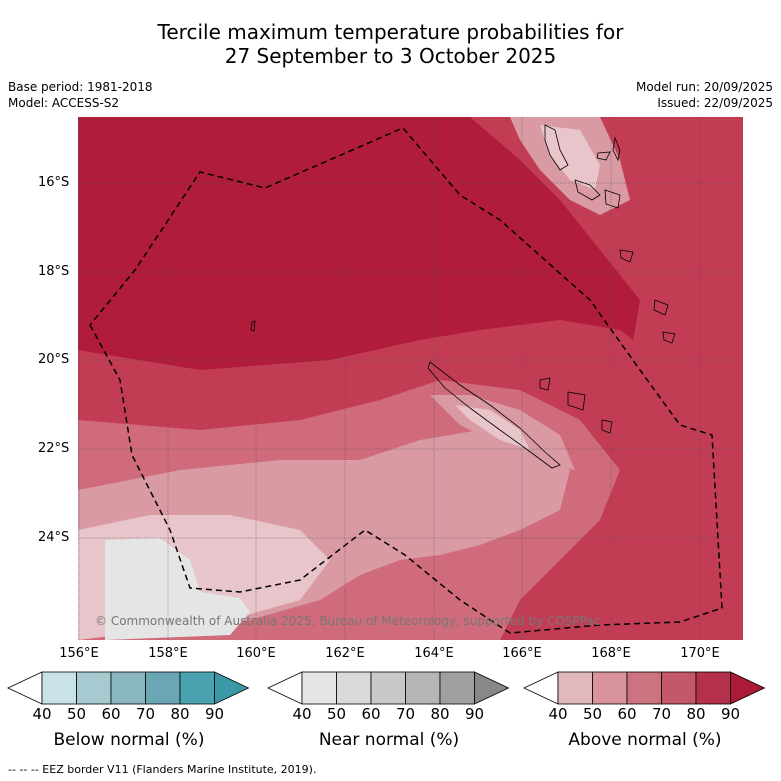 The width and height of the screenshot is (781, 781). I want to click on lon-label-168e: 168°E, so click(611, 653).